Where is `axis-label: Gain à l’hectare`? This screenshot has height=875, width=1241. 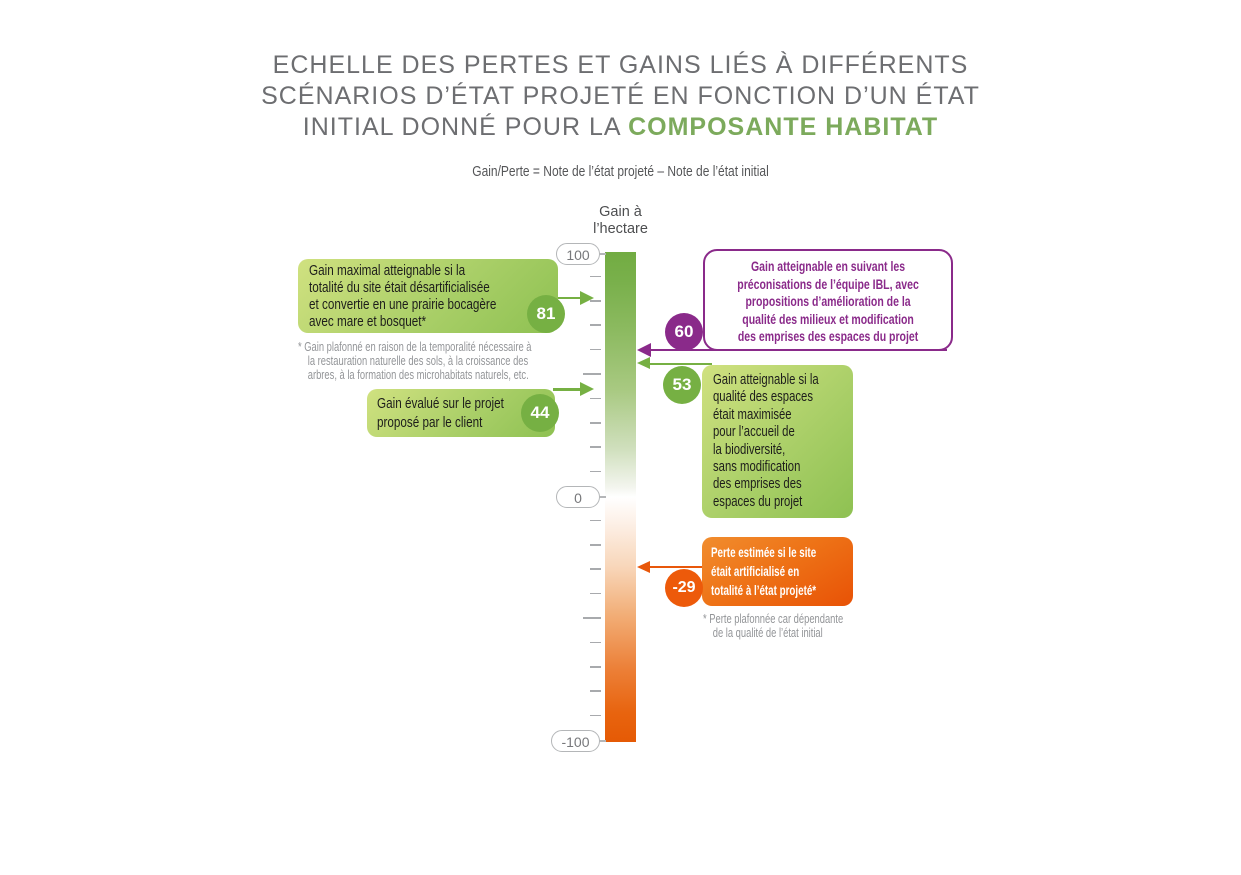
axis-label: Gain à l’hectare is located at coordinates (620, 220).